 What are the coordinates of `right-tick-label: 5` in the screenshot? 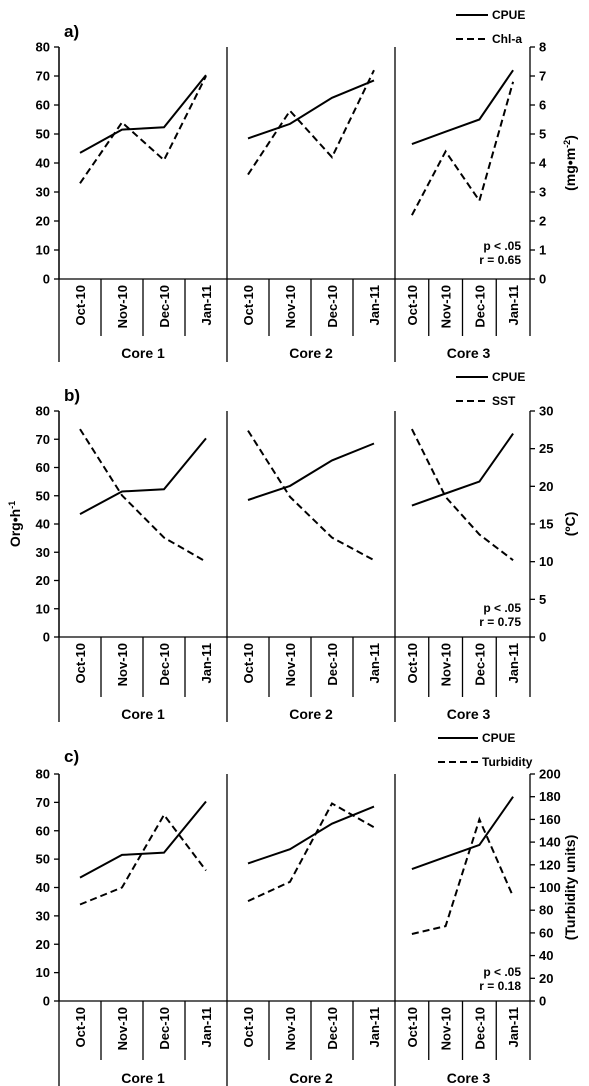 It's located at (542, 599).